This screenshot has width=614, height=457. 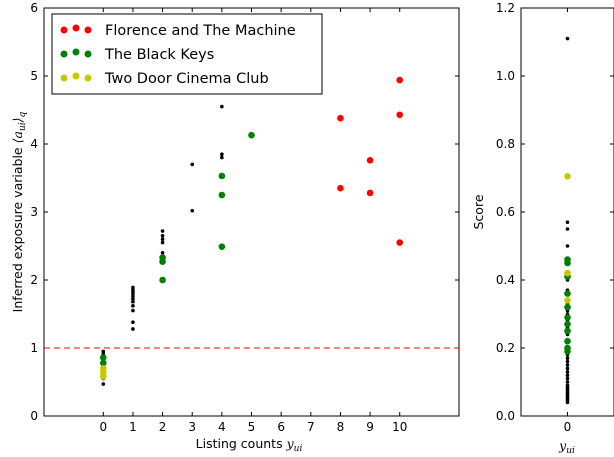 What do you see at coordinates (566, 447) in the screenshot?
I see `score-x-axis-label: yui` at bounding box center [566, 447].